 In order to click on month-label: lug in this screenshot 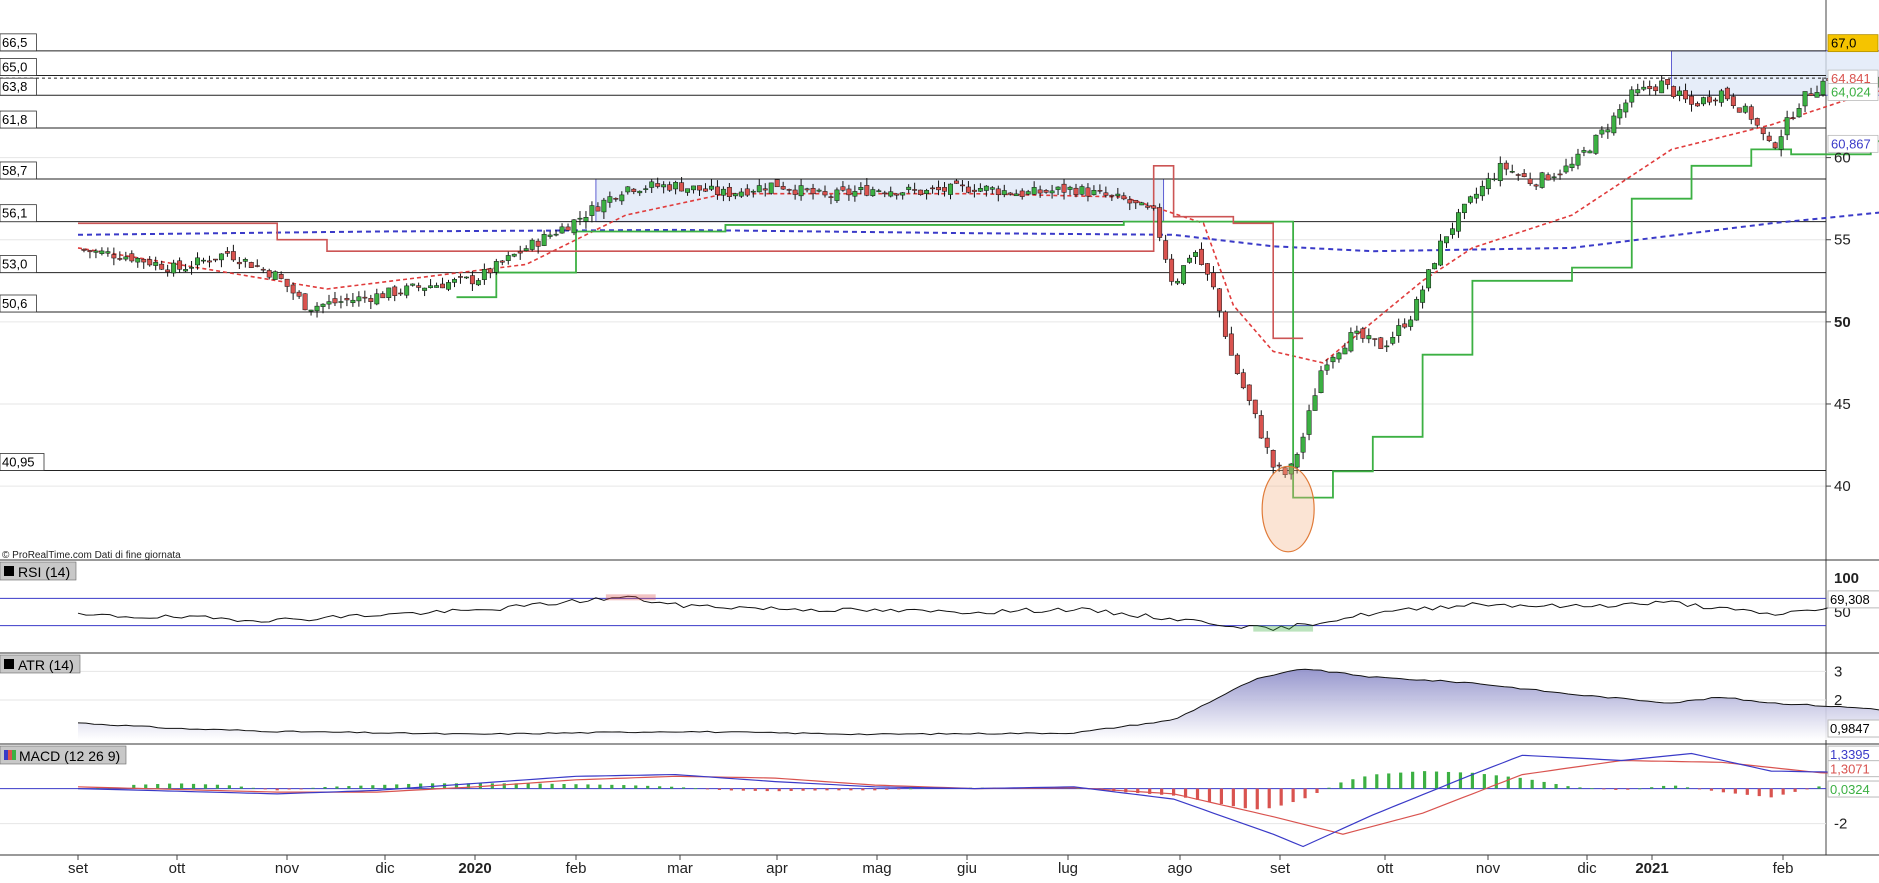, I will do `click(1068, 868)`.